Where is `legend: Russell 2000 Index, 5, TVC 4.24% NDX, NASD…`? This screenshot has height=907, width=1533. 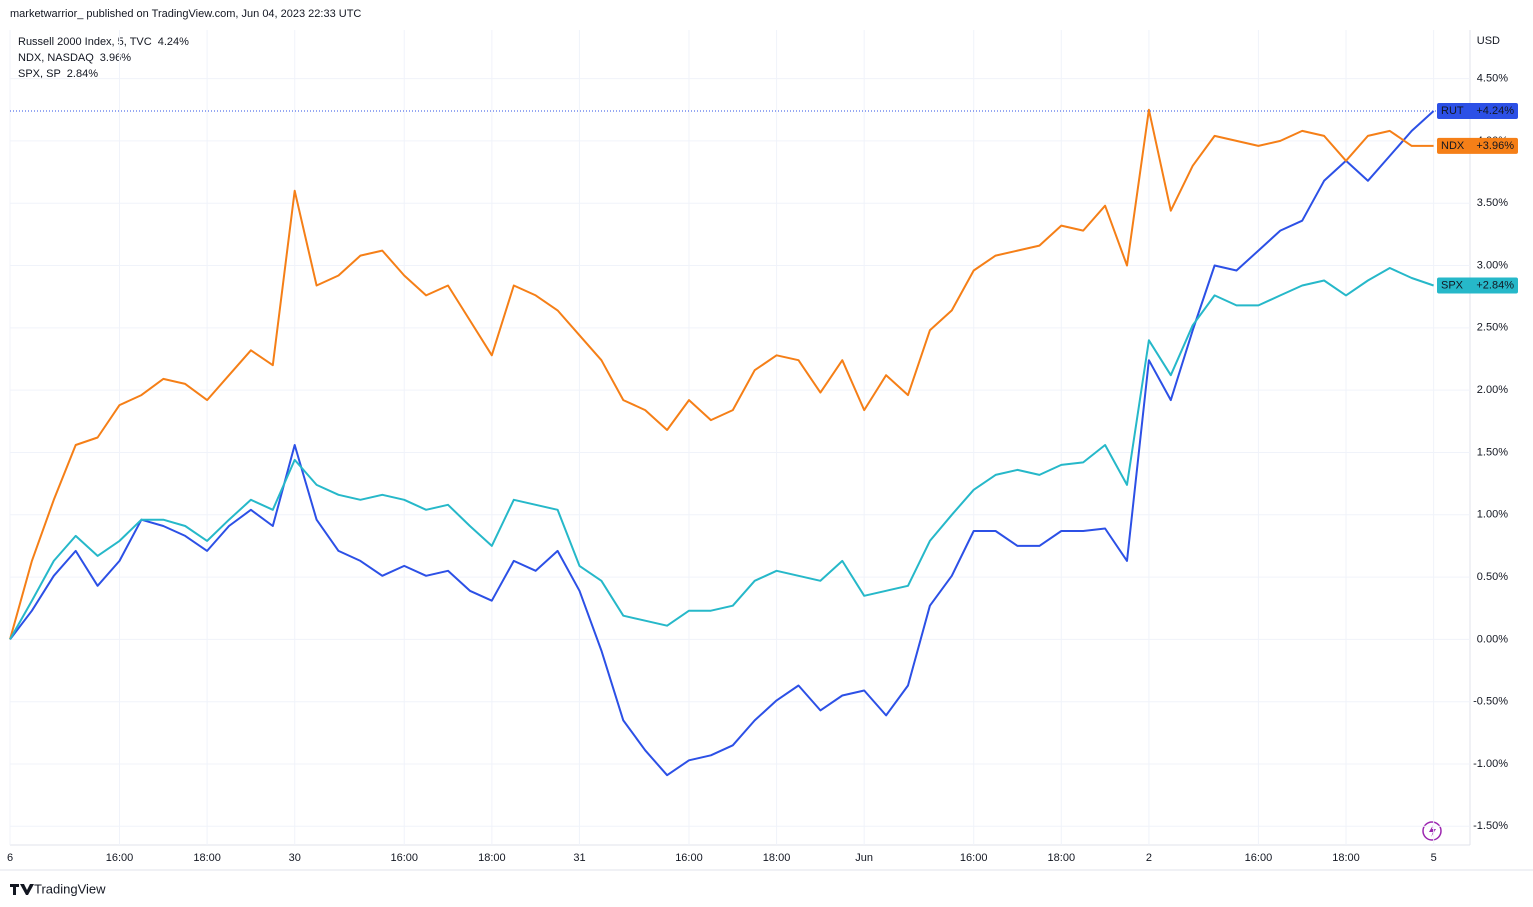
legend: Russell 2000 Index, 5, TVC 4.24% NDX, NASD… is located at coordinates (103, 58).